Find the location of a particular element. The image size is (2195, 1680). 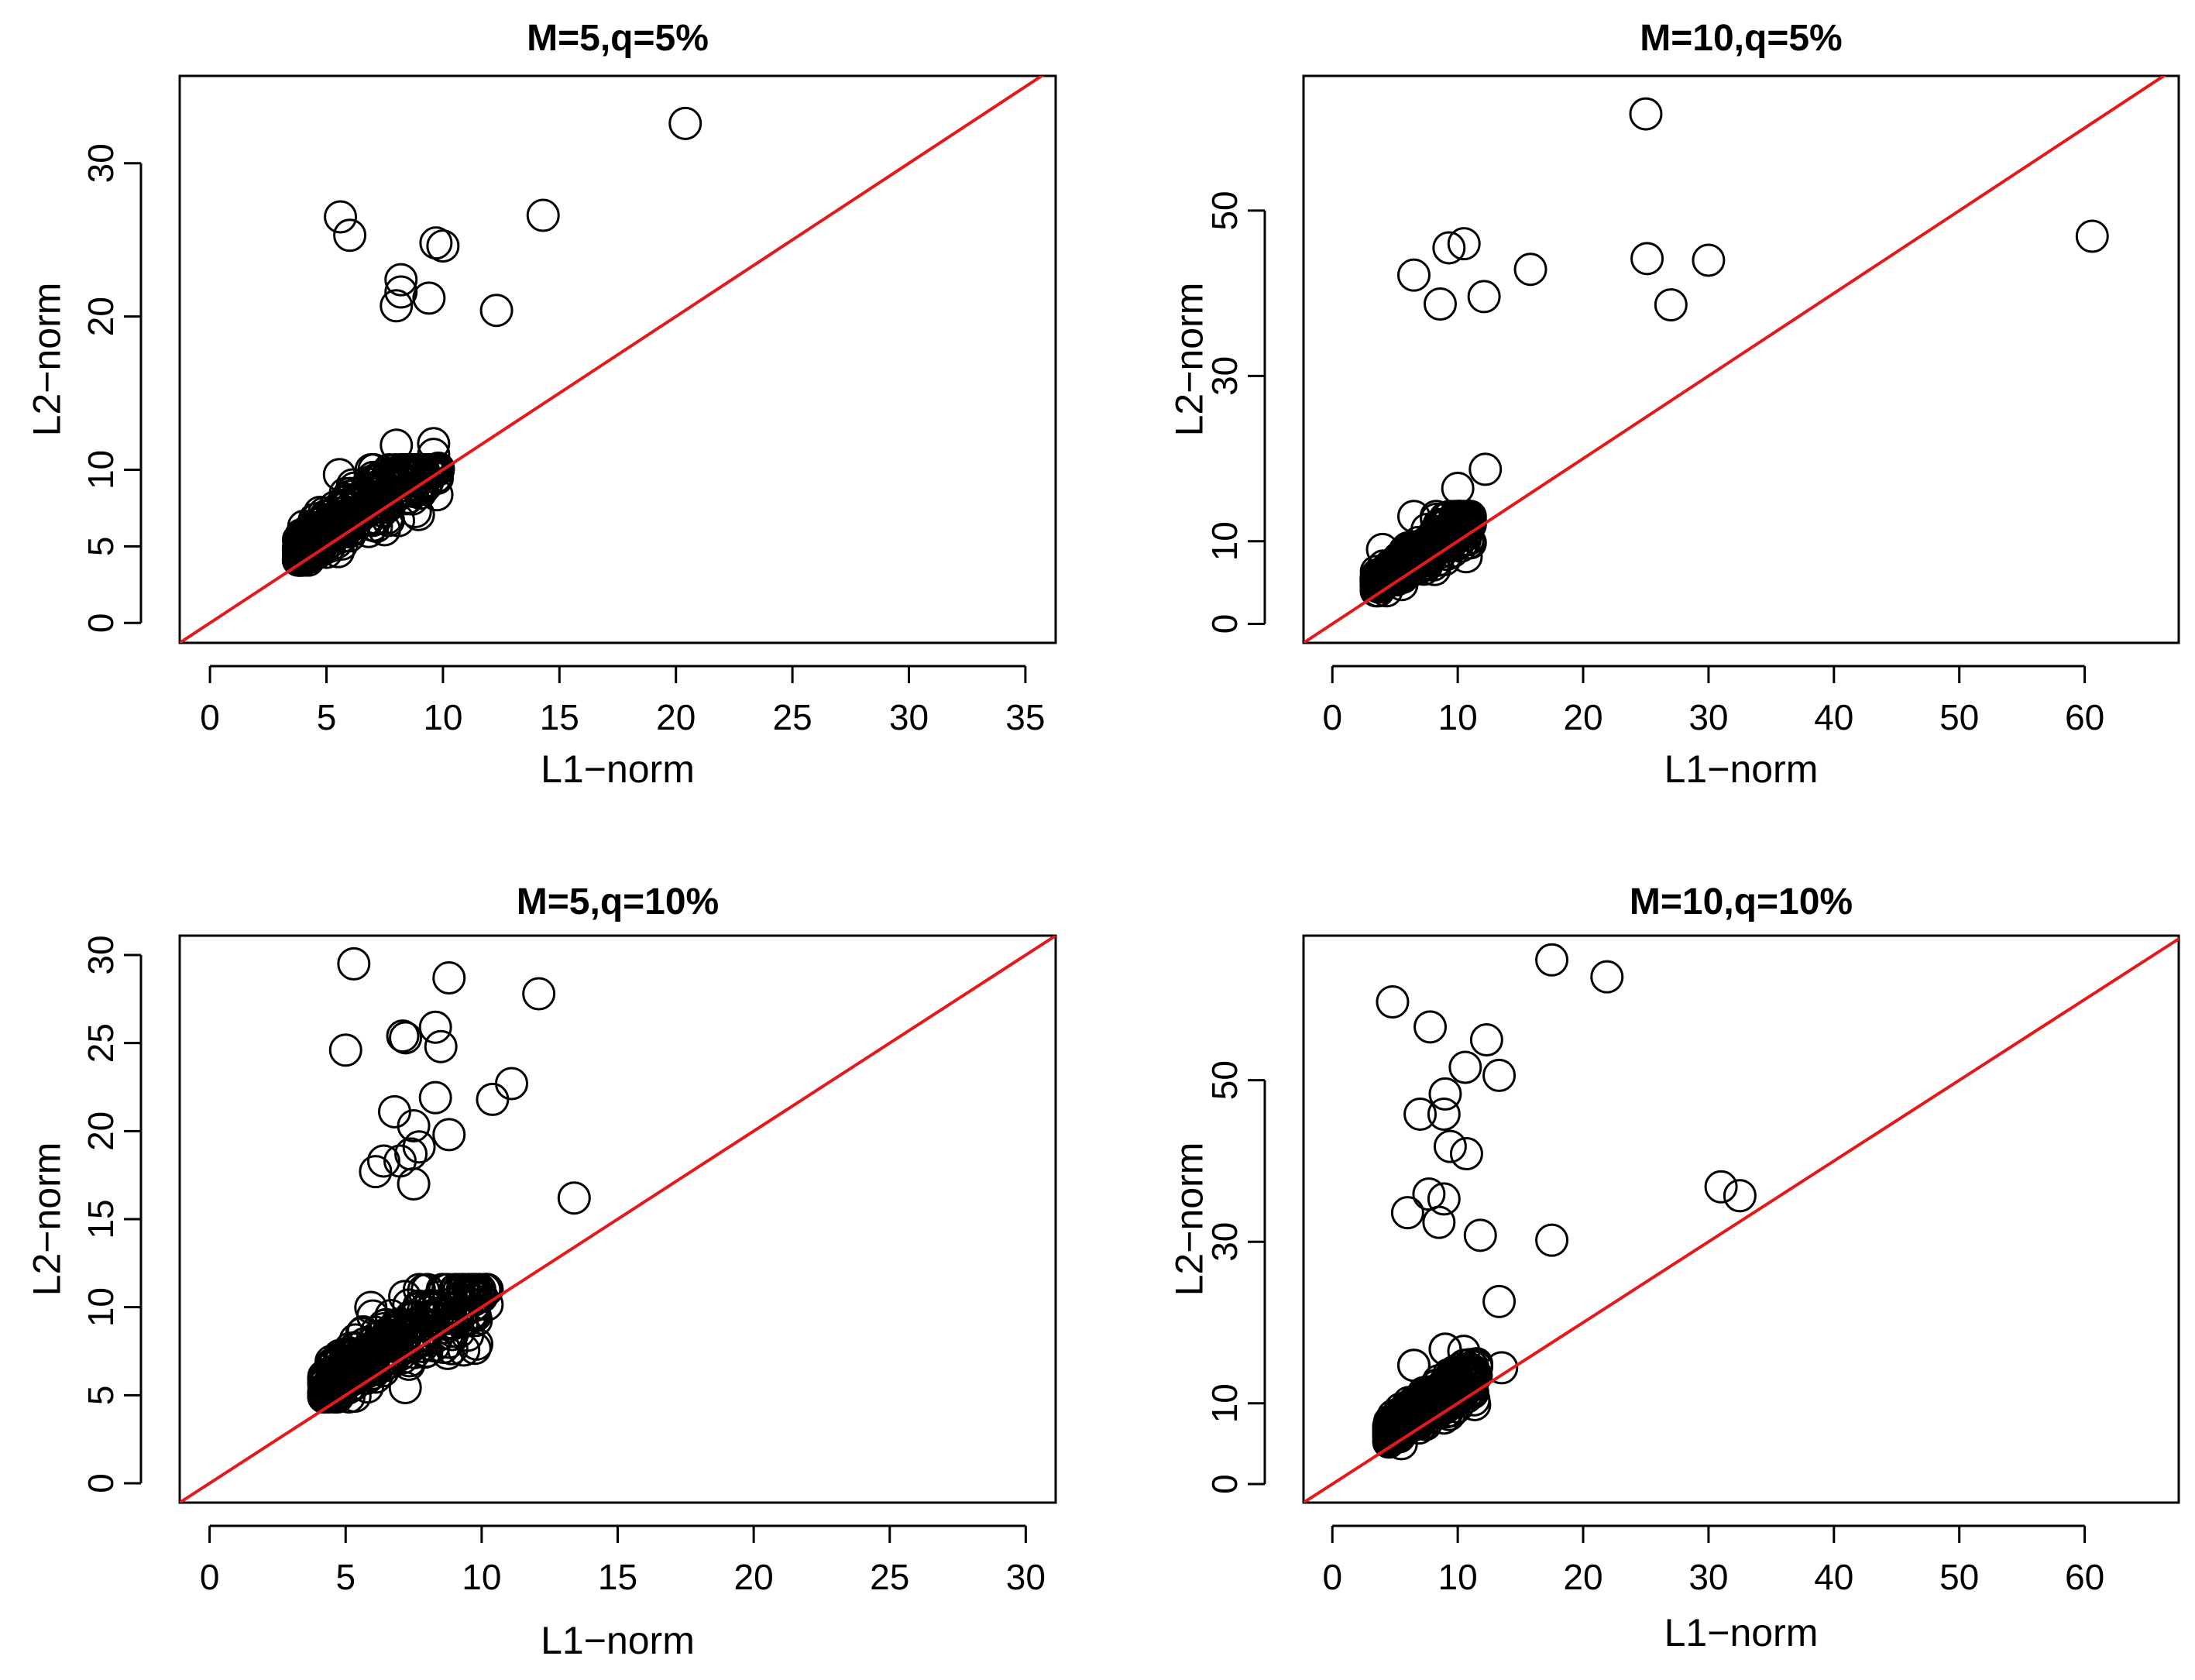

x-tick-label: 15 is located at coordinates (617, 1577).